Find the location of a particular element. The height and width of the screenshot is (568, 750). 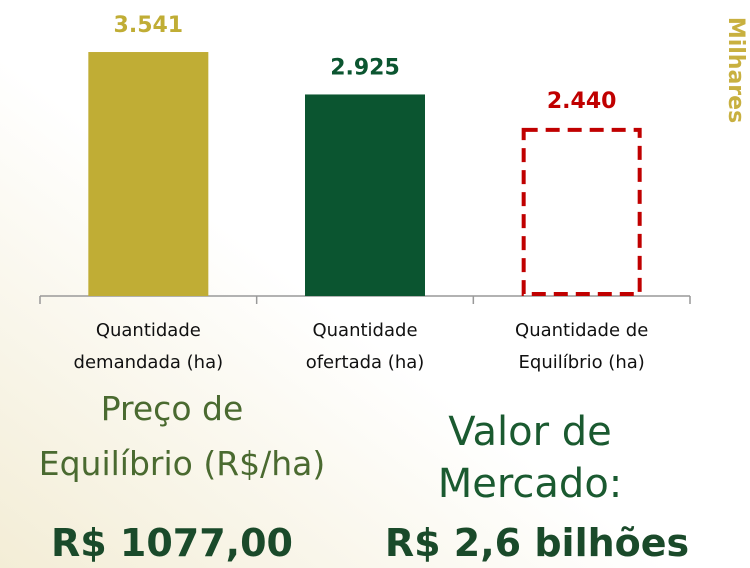

unit-label: Milhares is located at coordinates (735, 70).